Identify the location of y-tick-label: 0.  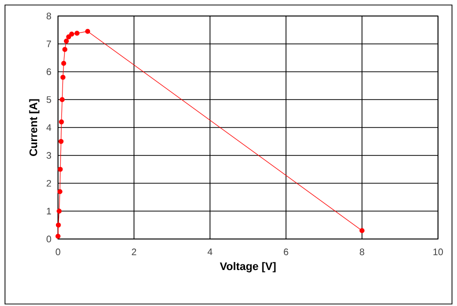
(49, 239).